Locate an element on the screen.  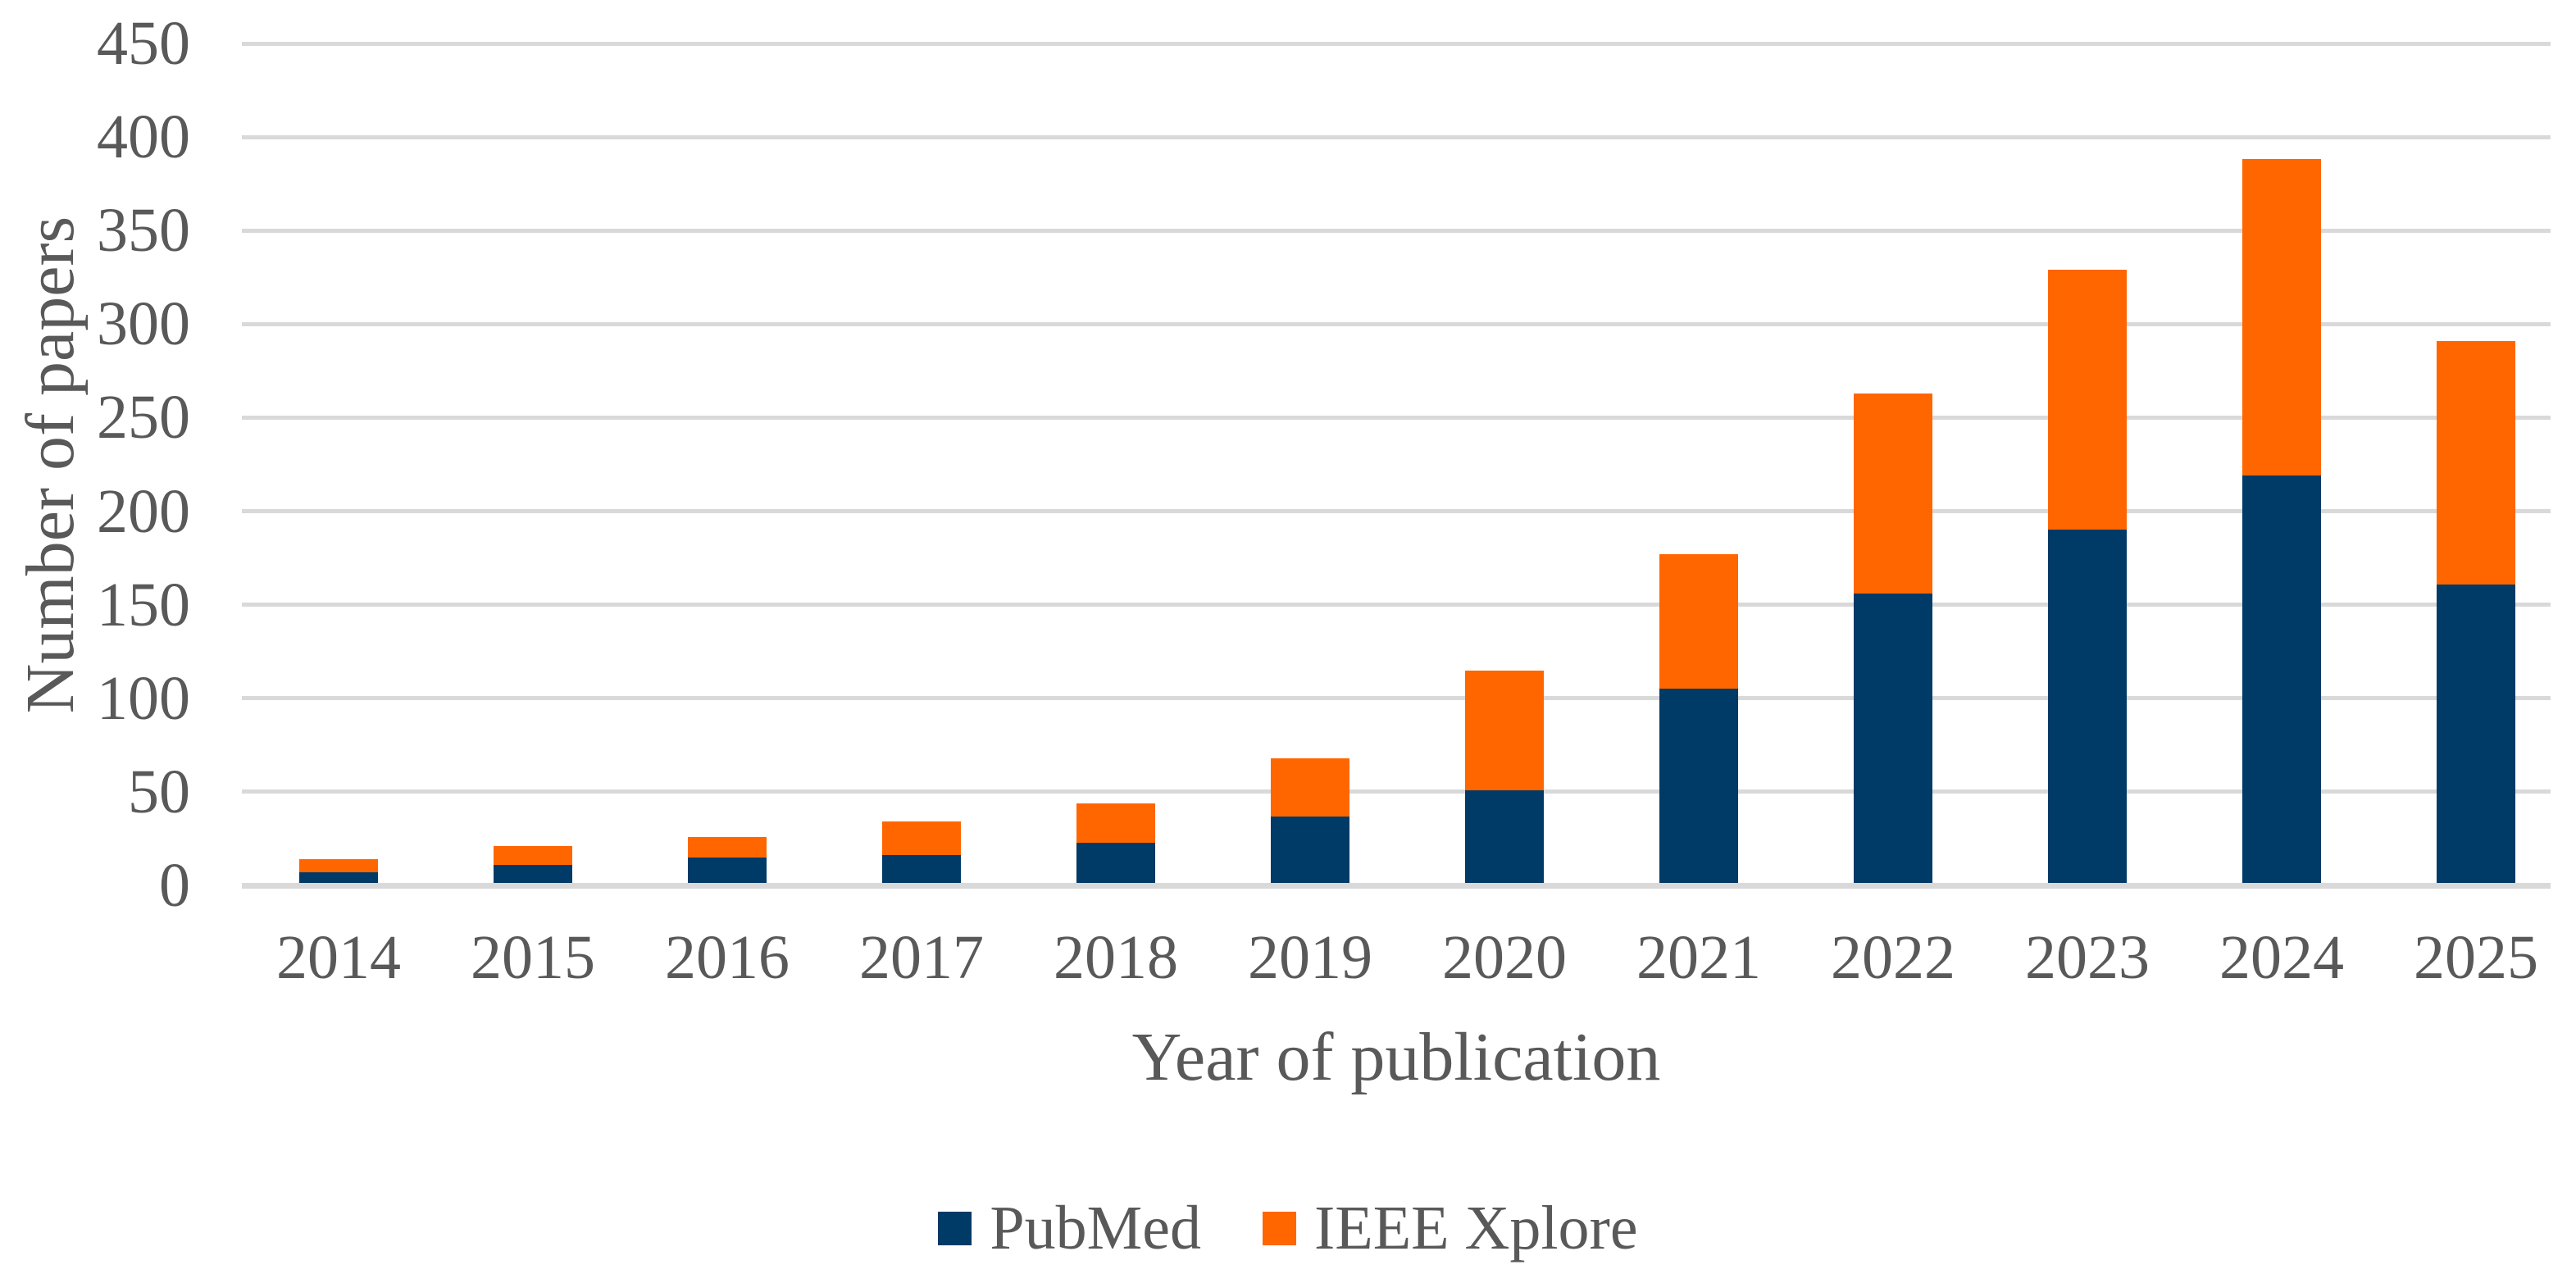
bar-ieee-xplore-2024 is located at coordinates (2281, 317).